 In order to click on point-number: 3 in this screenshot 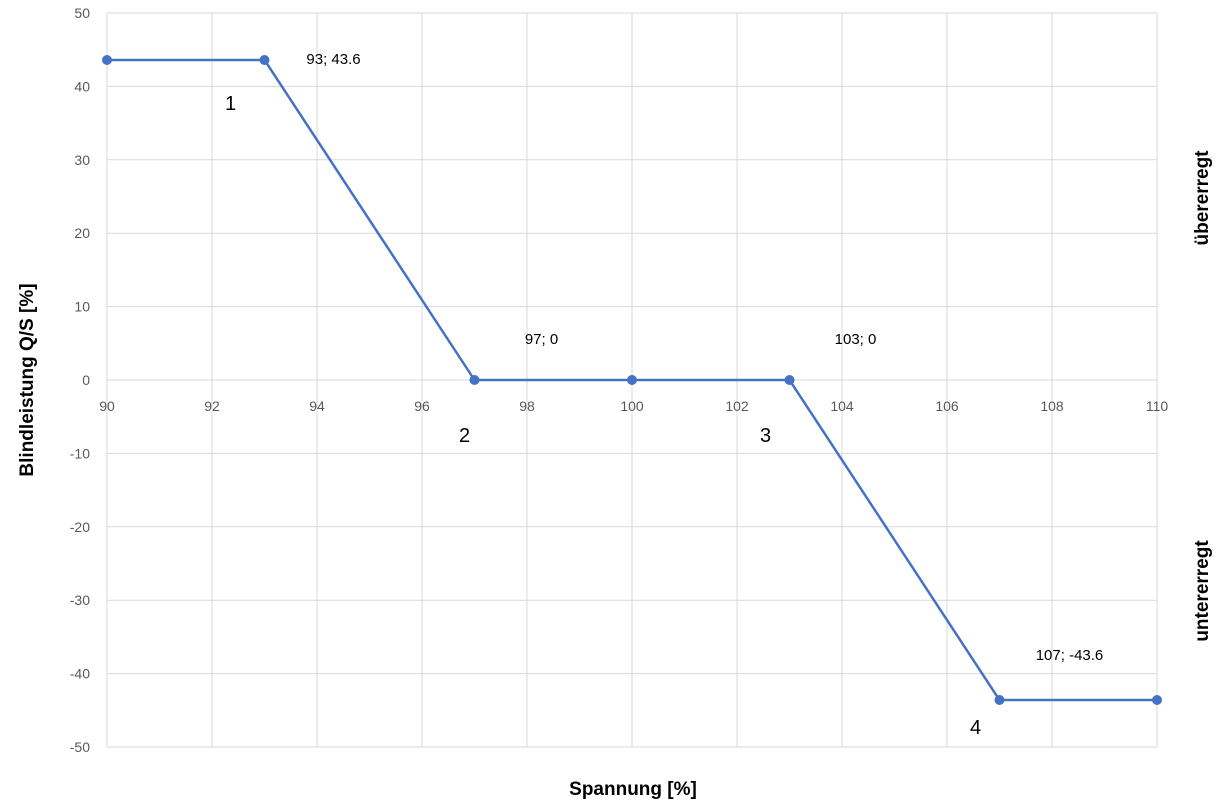, I will do `click(765, 436)`.